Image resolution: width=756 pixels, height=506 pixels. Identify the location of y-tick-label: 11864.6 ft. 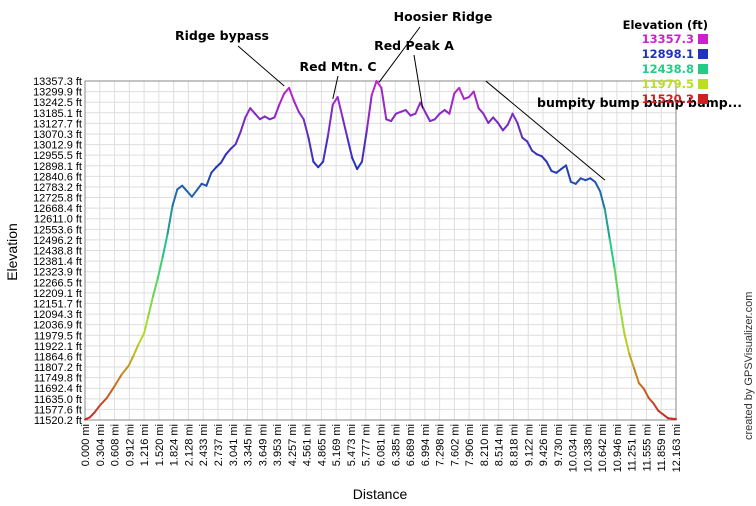
(58, 357).